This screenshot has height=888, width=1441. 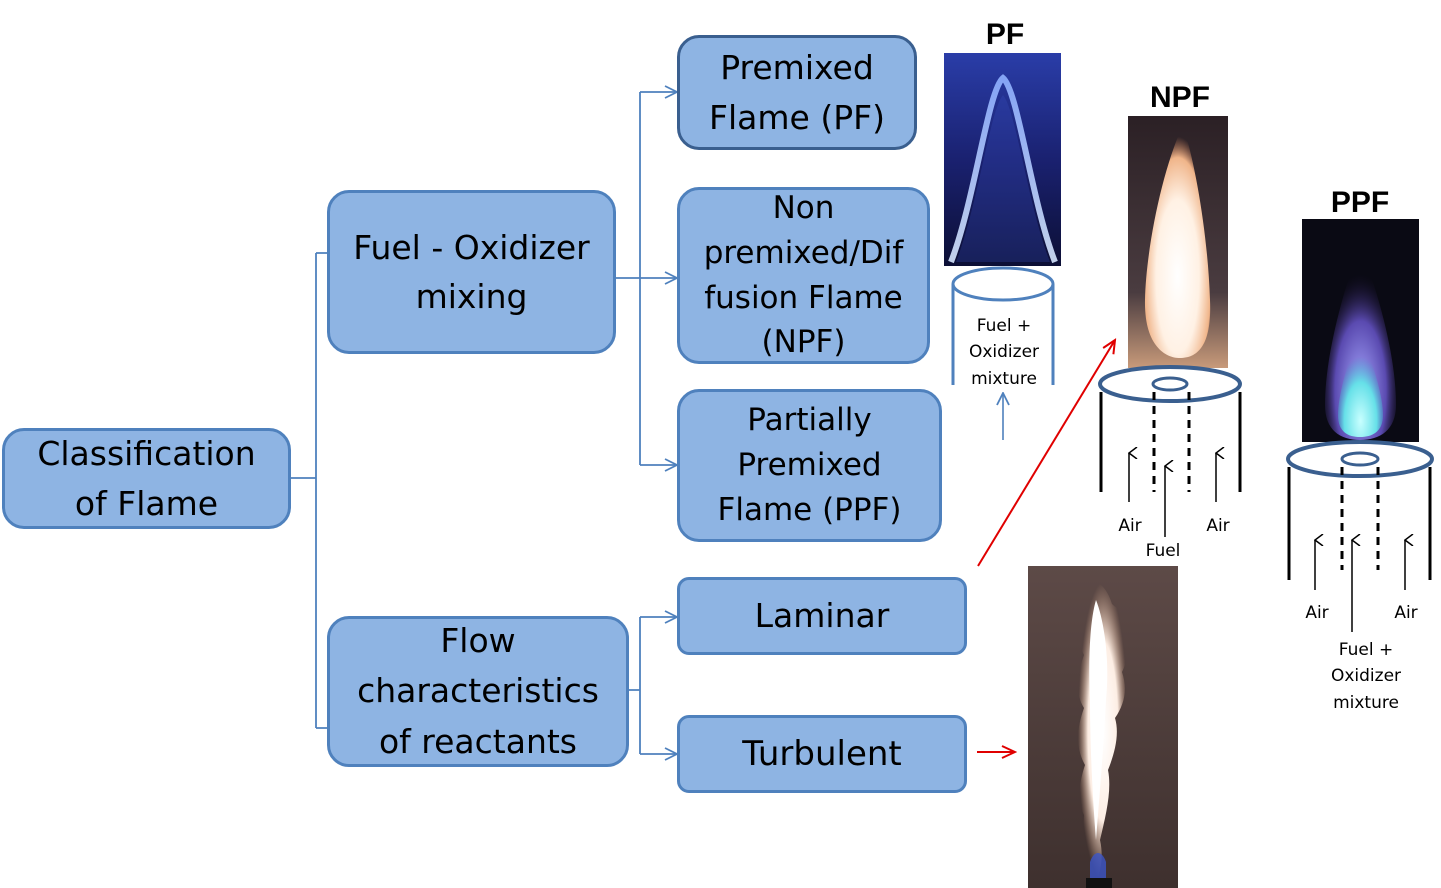 I want to click on root-box: Classification of Flame, so click(x=146, y=478).